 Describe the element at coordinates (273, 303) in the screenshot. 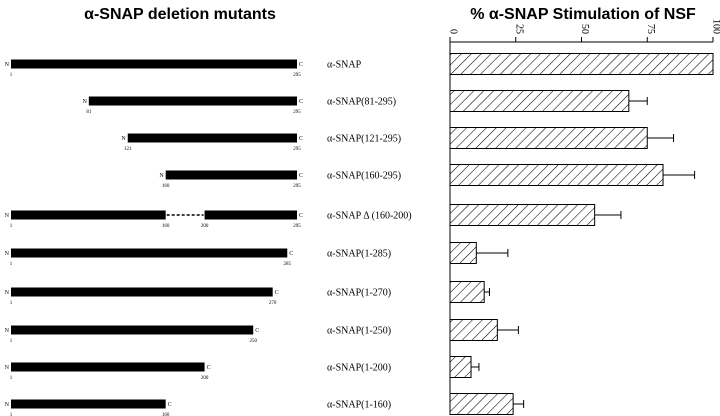

I see `end-residue-label: 270` at that location.